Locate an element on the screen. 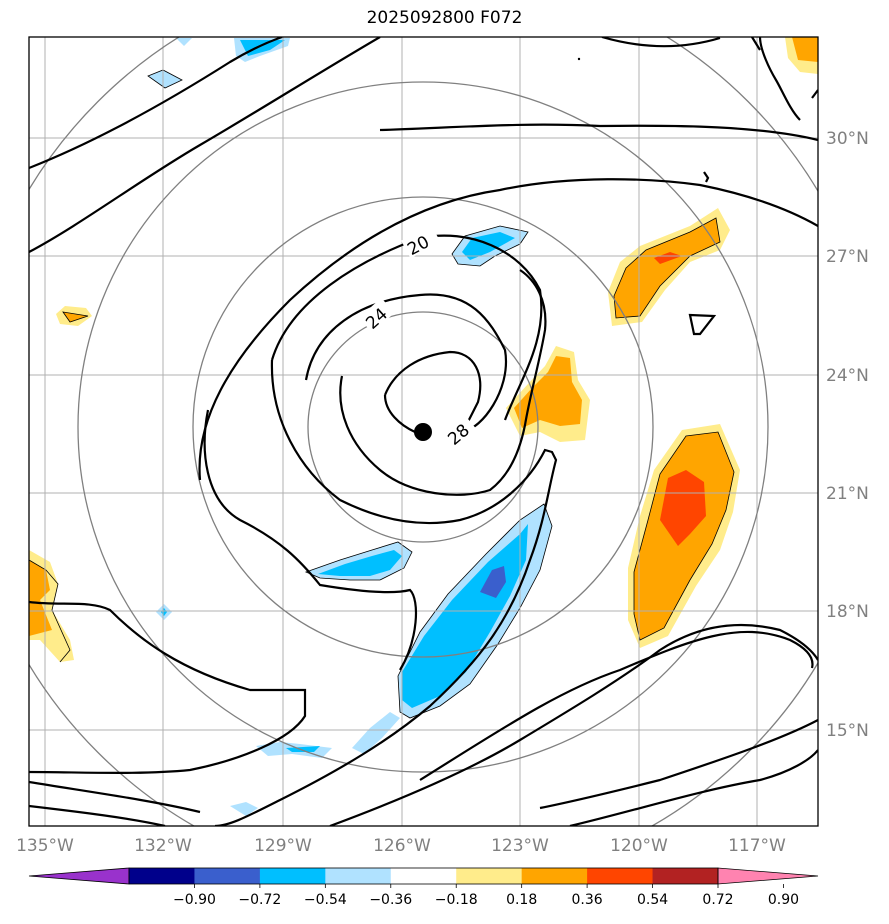  map-title: 2025092800 F072 is located at coordinates (444, 18).